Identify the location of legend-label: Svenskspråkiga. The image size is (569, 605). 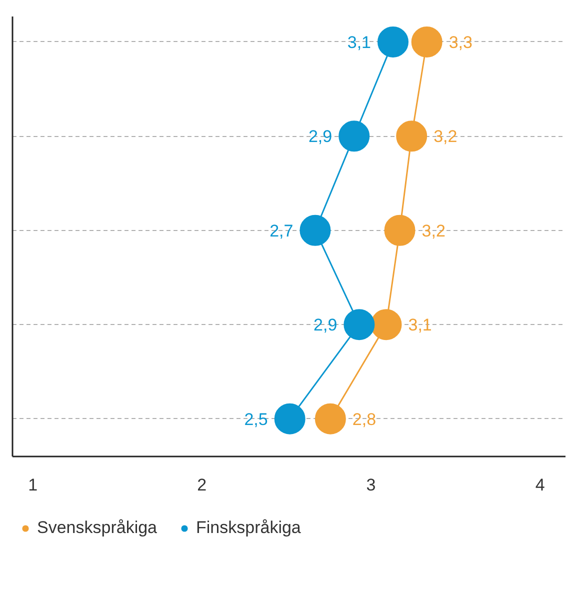
(97, 528).